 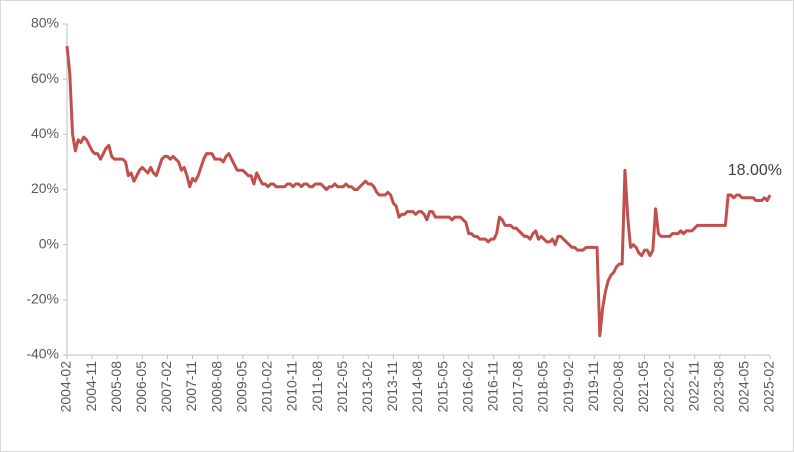 I want to click on x-tick-label: 2024-05, so click(x=744, y=387).